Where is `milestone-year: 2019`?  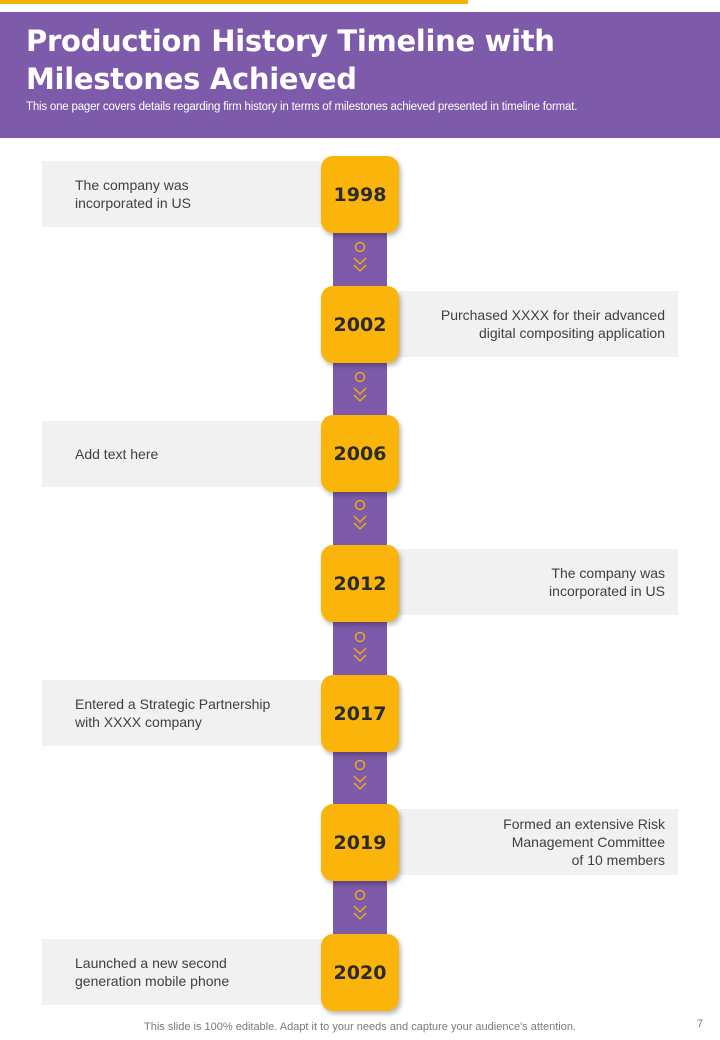
milestone-year: 2019 is located at coordinates (360, 842).